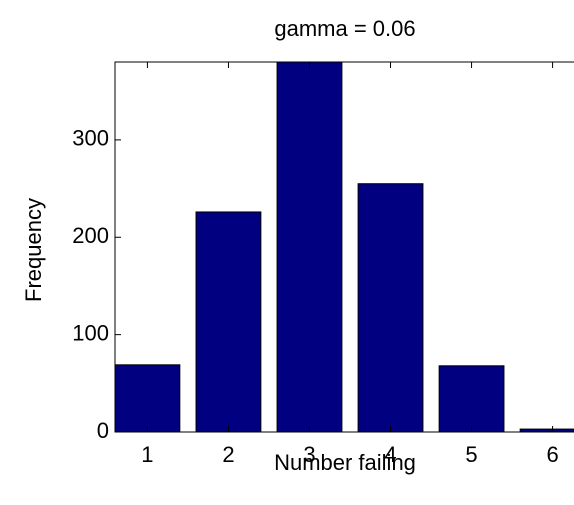 The width and height of the screenshot is (574, 505). Describe the element at coordinates (90, 235) in the screenshot. I see `y-tick-label: 200` at that location.